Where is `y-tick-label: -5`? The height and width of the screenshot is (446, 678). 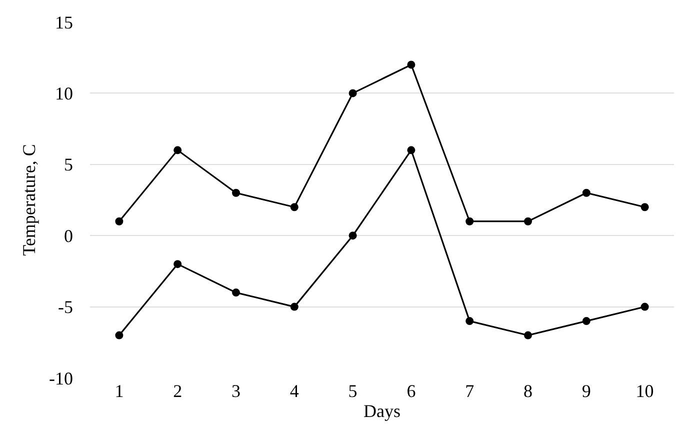 y-tick-label: -5 is located at coordinates (65, 307).